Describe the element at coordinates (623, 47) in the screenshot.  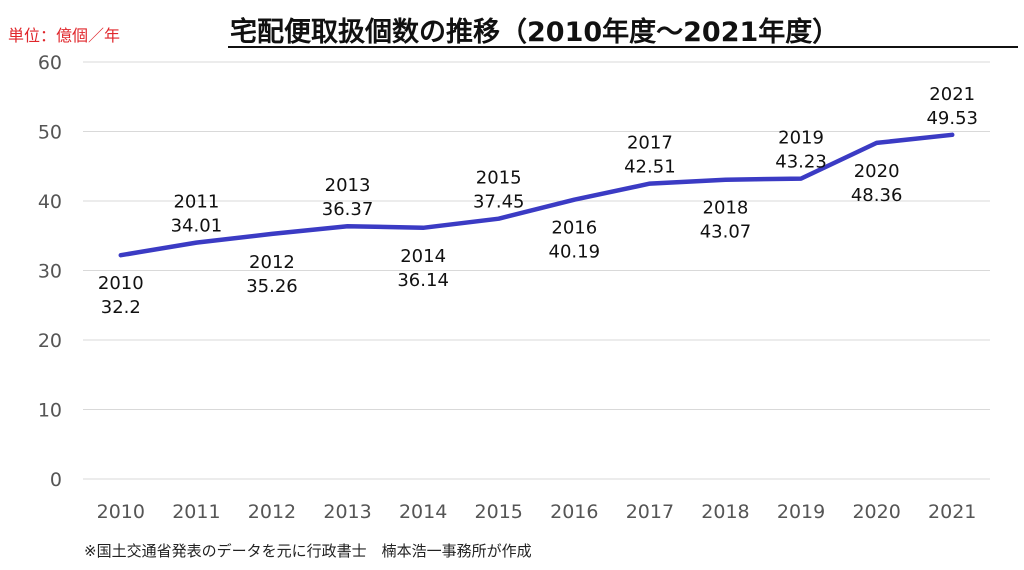
I see `title-underline` at that location.